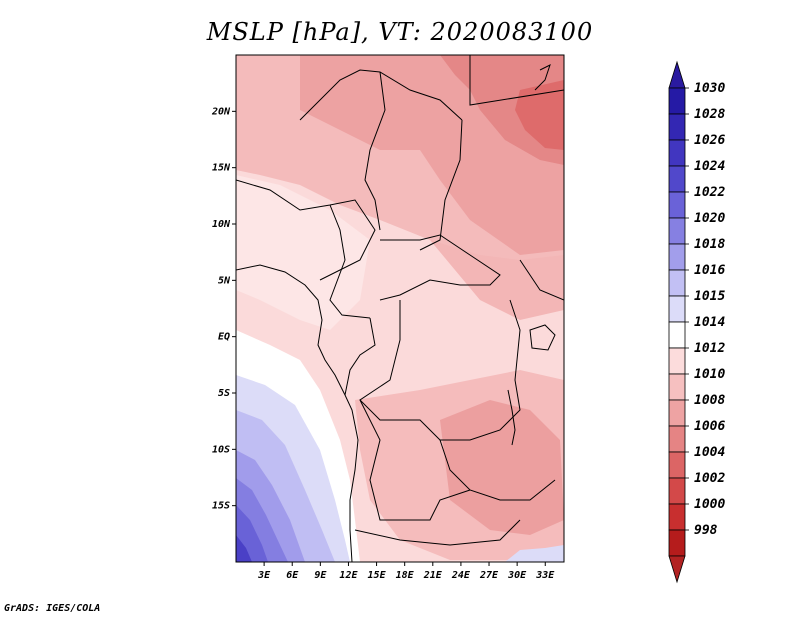 This screenshot has height=618, width=800. I want to click on lon-tick-label: 33E, so click(545, 575).